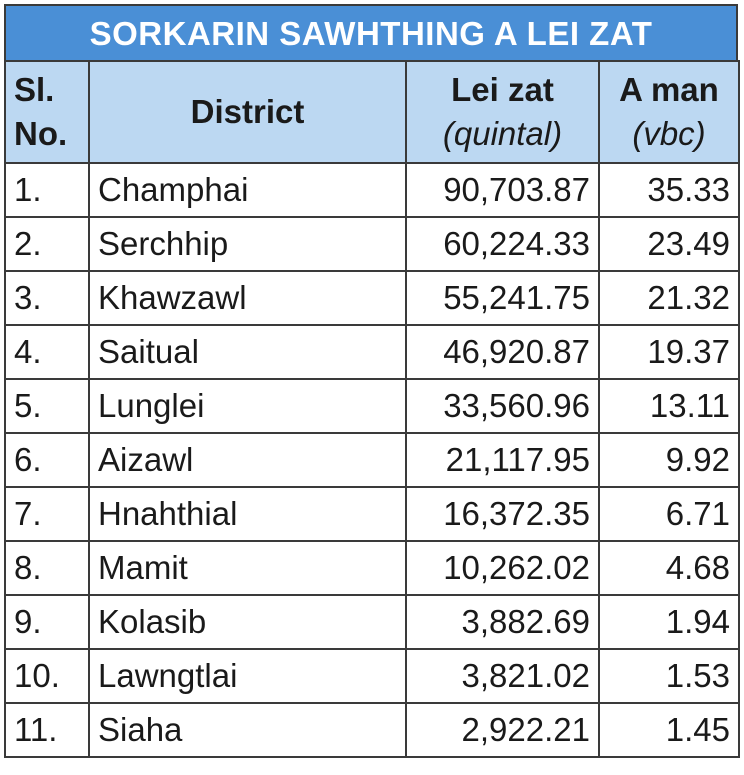 The height and width of the screenshot is (775, 744). I want to click on table-cell: Aizawl, so click(247, 460).